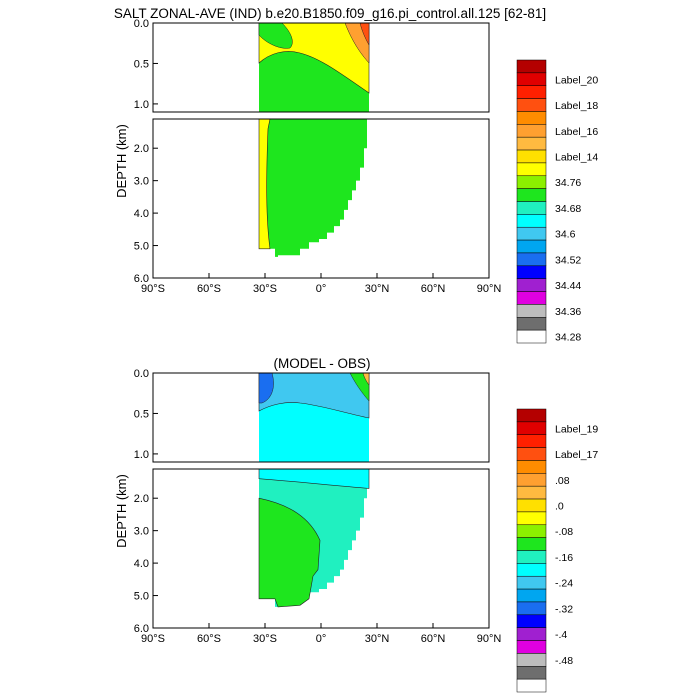 This screenshot has width=700, height=700. I want to click on colorbar-label: 34.68, so click(568, 209).